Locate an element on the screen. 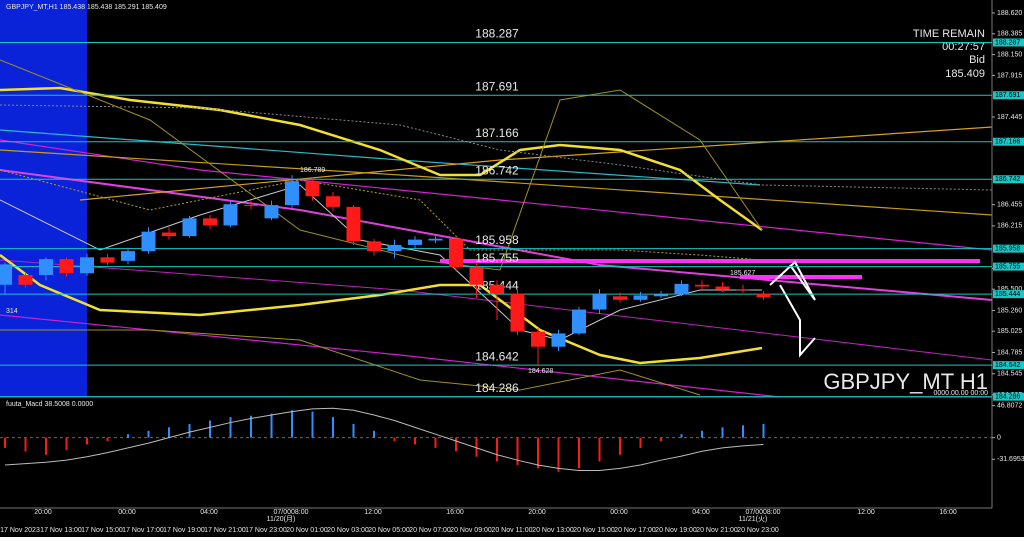  date-label: 17 Nov 21:00 is located at coordinates (225, 530).